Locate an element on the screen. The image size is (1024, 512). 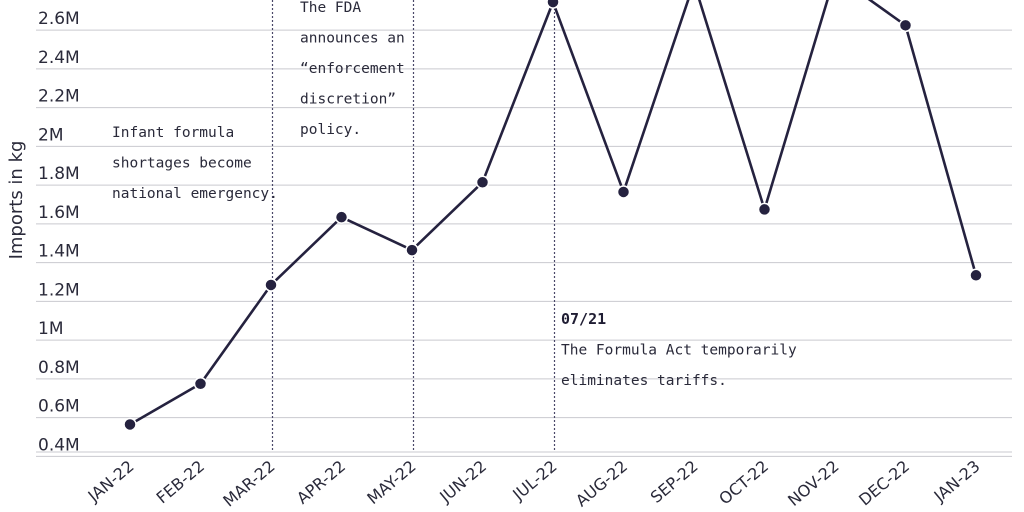
annotation-text: The FDA is located at coordinates (330, 8).